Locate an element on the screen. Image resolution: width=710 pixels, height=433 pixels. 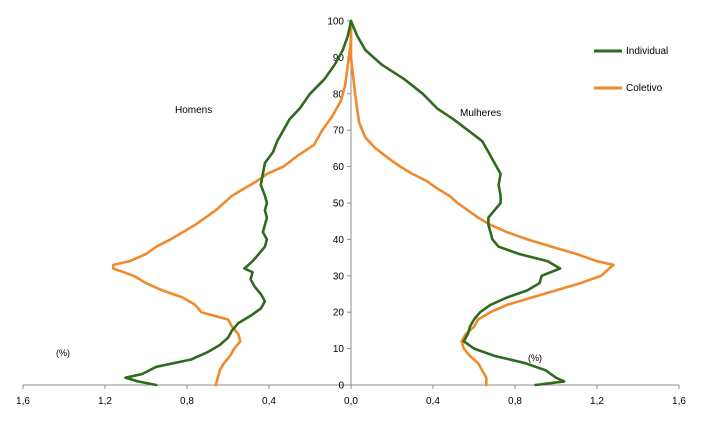
women-label: Mulheres is located at coordinates (480, 113).